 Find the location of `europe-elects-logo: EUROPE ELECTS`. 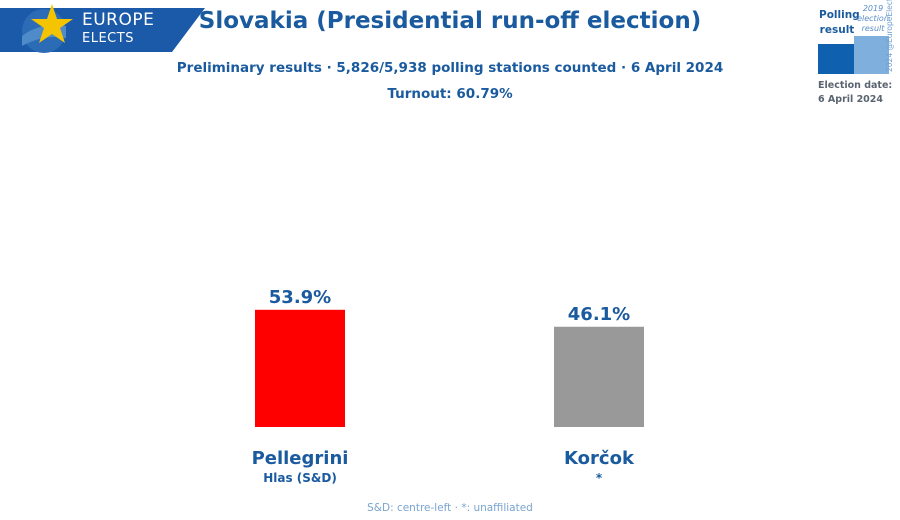

europe-elects-logo: EUROPE ELECTS is located at coordinates (102, 27).